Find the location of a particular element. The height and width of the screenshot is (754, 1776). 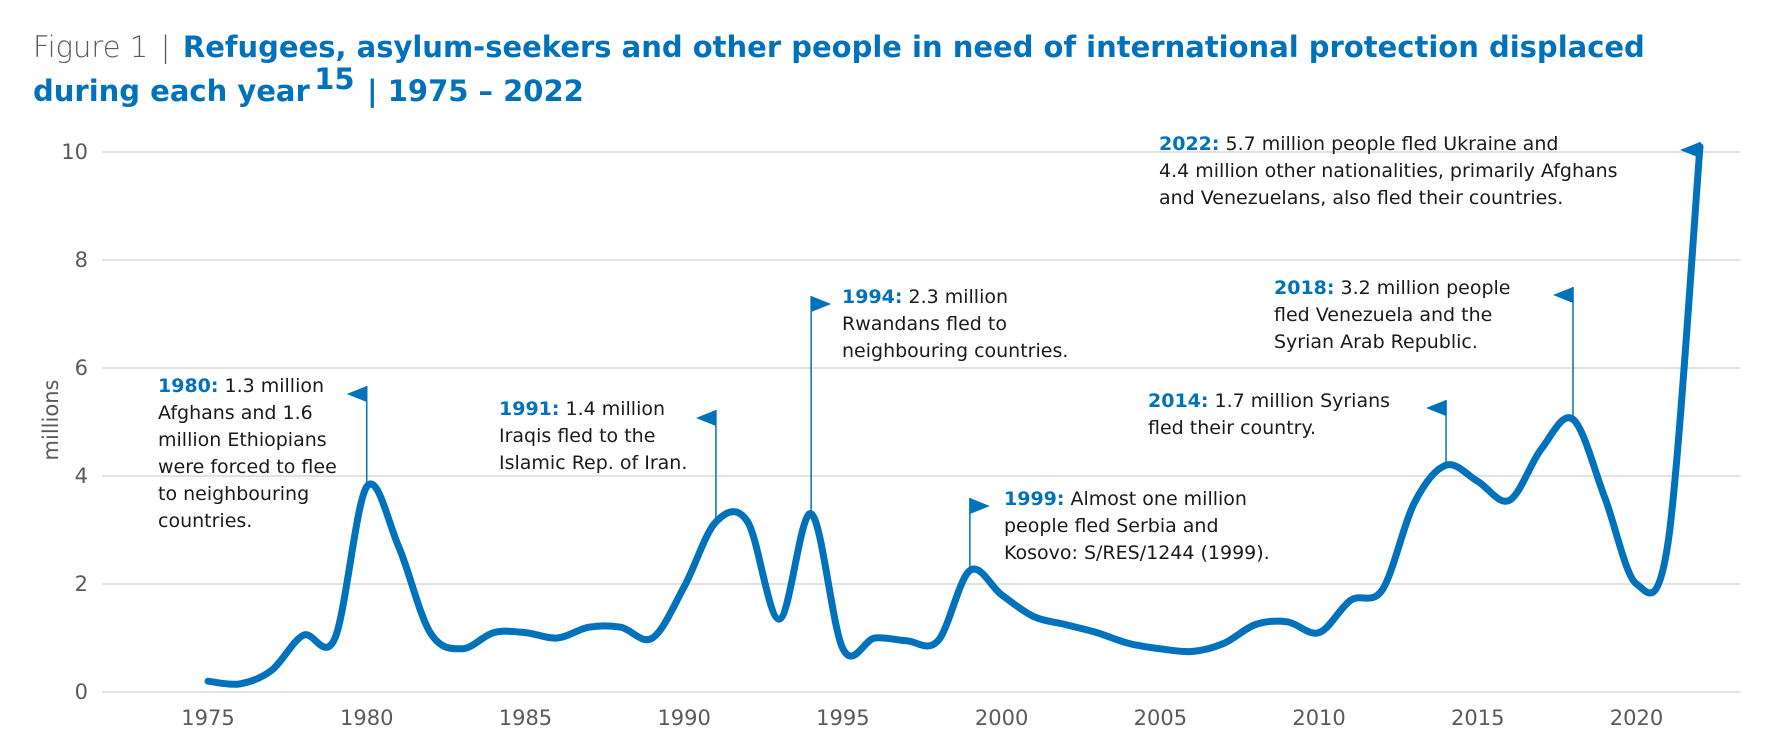

y-tick-label: 8 is located at coordinates (81, 260).